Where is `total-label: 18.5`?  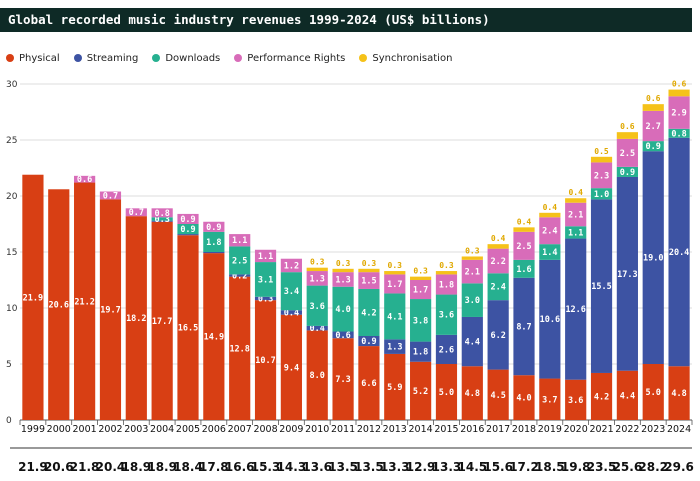 total-label: 18.5 is located at coordinates (550, 467).